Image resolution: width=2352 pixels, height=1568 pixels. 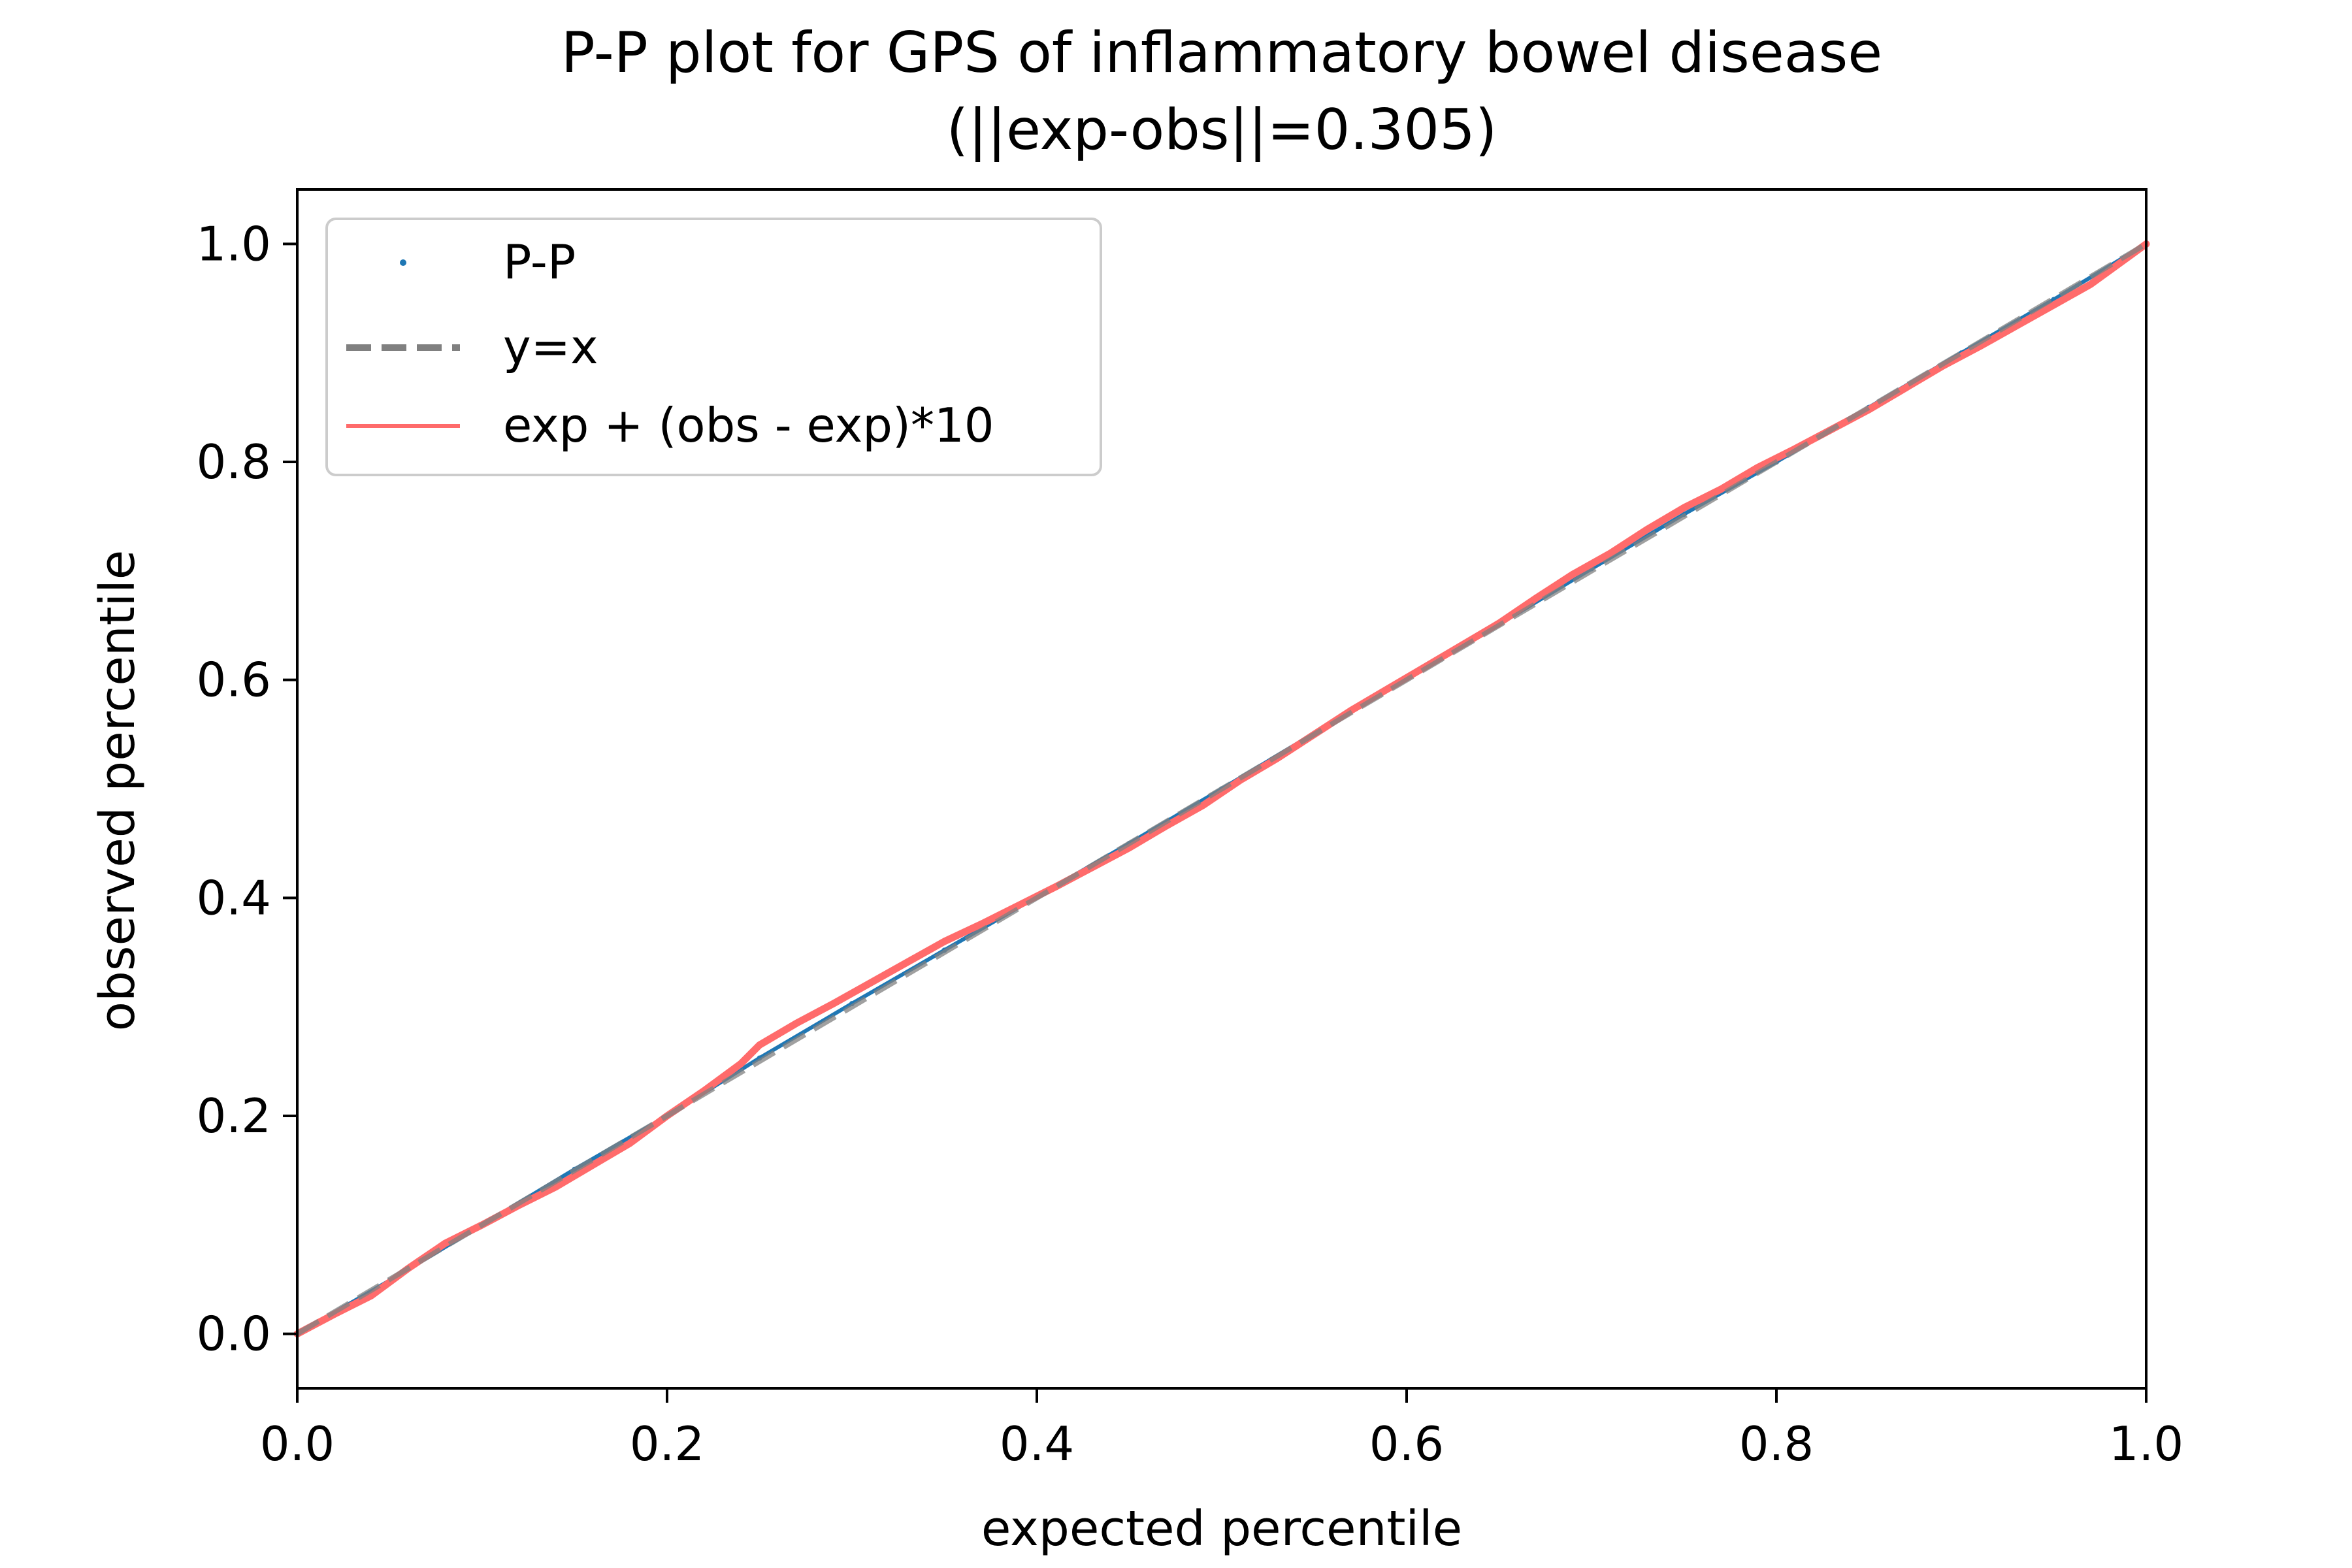 I want to click on x-tick-label: 0.2, so click(x=667, y=1443).